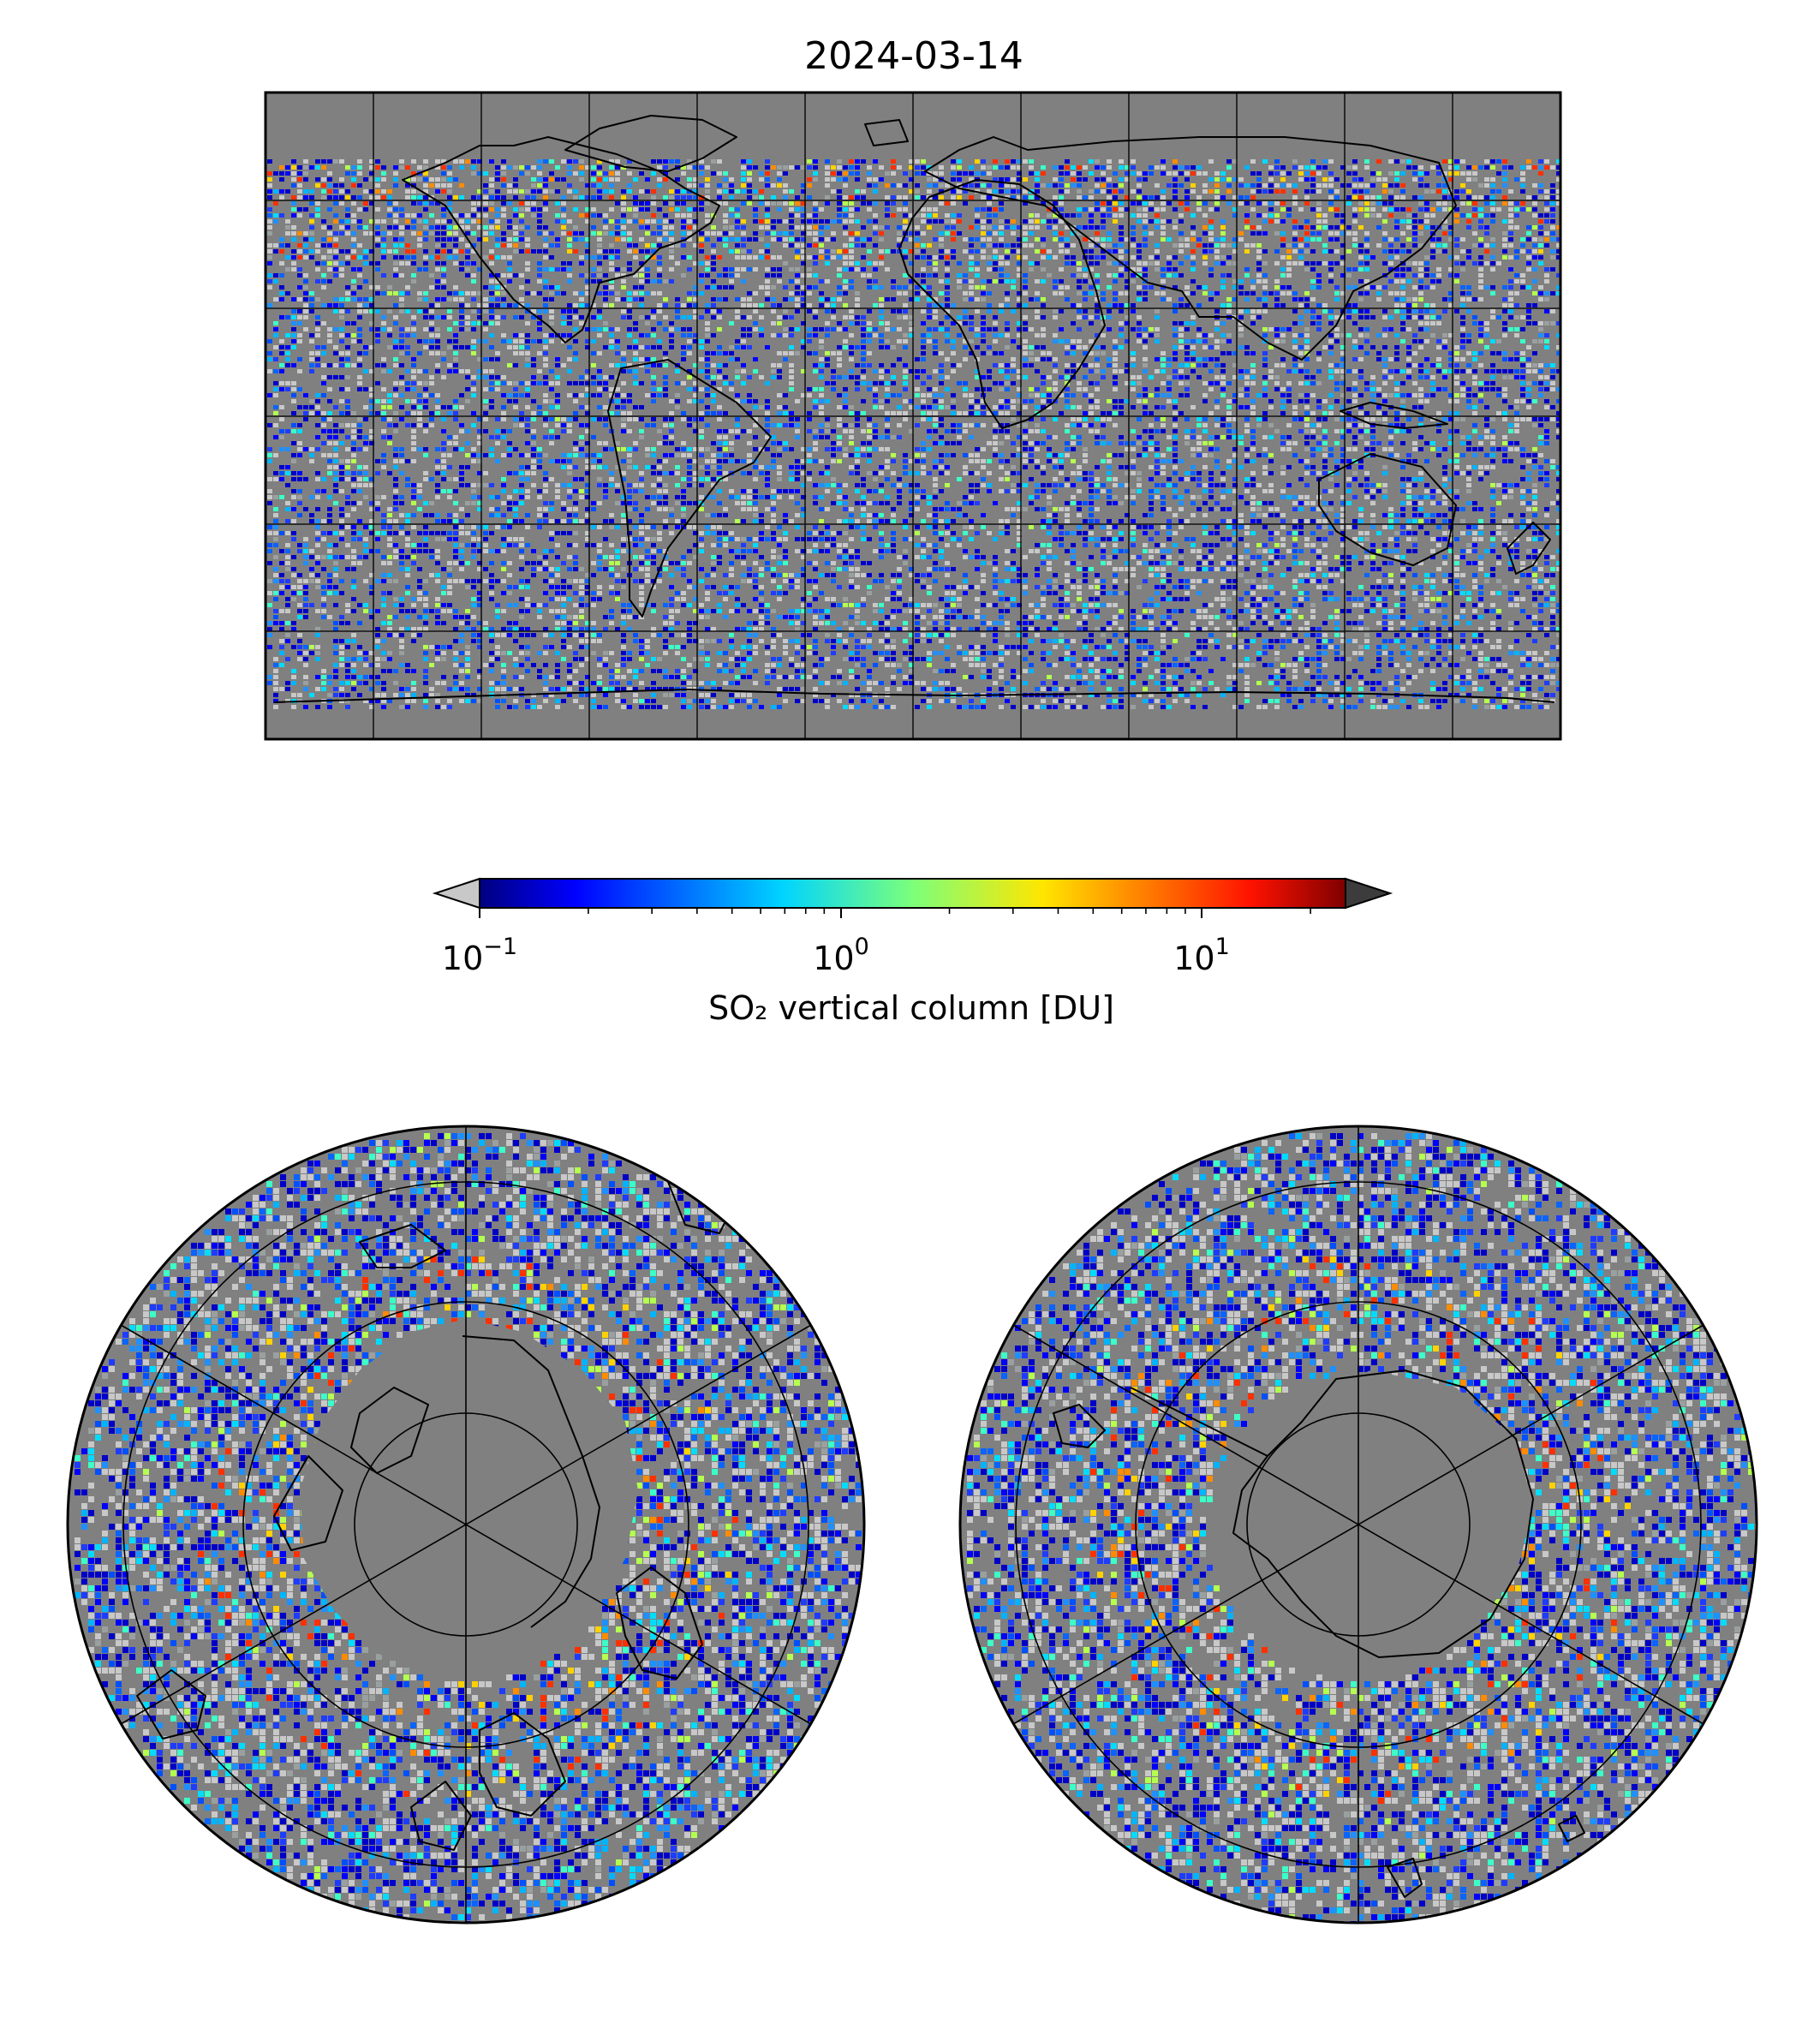 Image resolution: width=1820 pixels, height=2023 pixels. I want to click on south-polar-map-coastlines, so click(1319, 1634).